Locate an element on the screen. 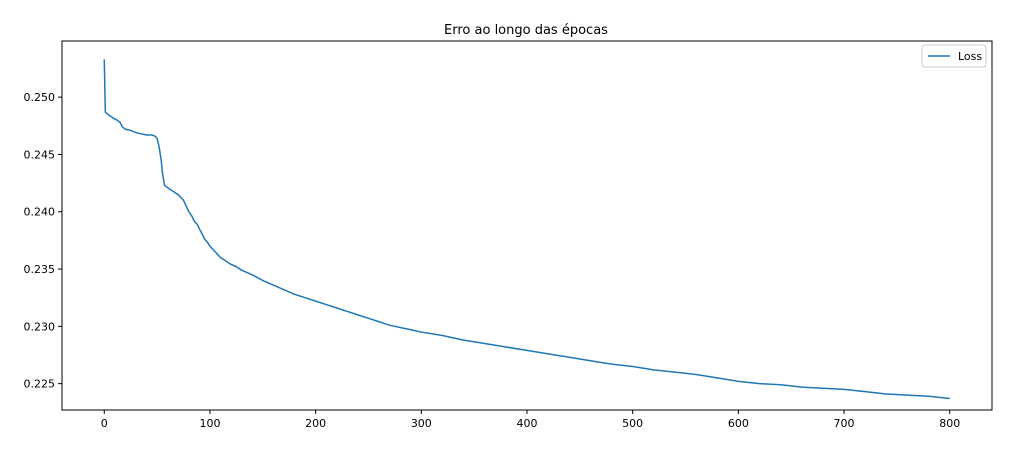 This screenshot has height=452, width=1030. legend-box is located at coordinates (954, 56).